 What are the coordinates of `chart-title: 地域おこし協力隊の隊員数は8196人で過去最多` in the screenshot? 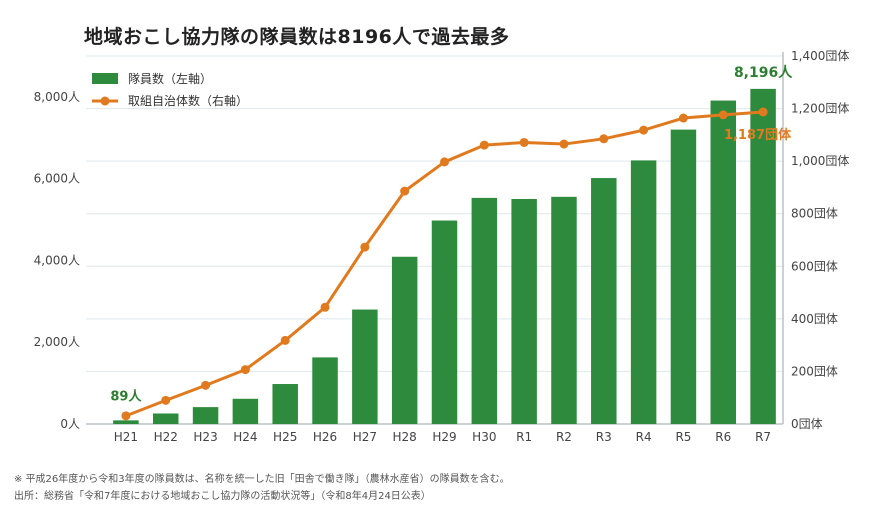 It's located at (297, 37).